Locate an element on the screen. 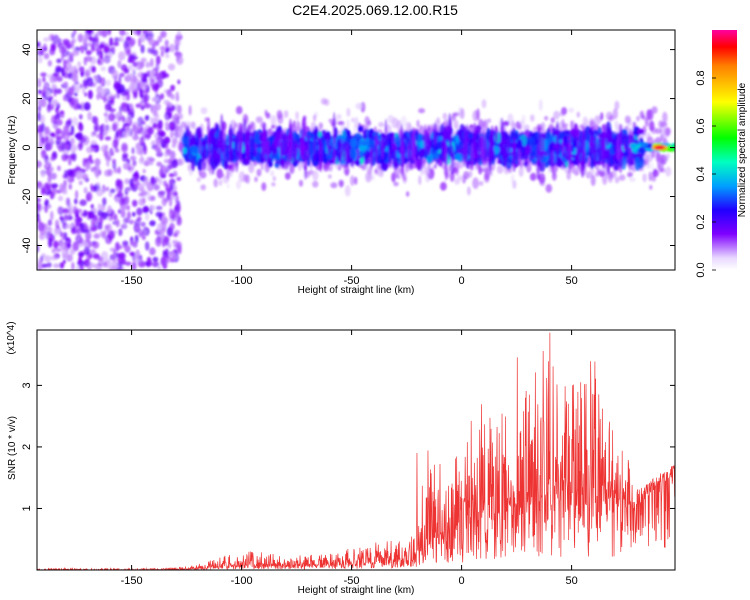  x-tick-label: 50 is located at coordinates (571, 581).